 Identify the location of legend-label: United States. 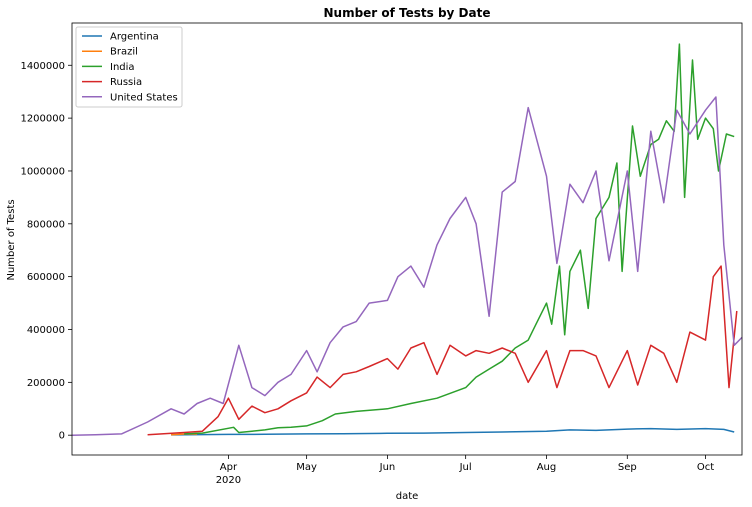
(144, 97).